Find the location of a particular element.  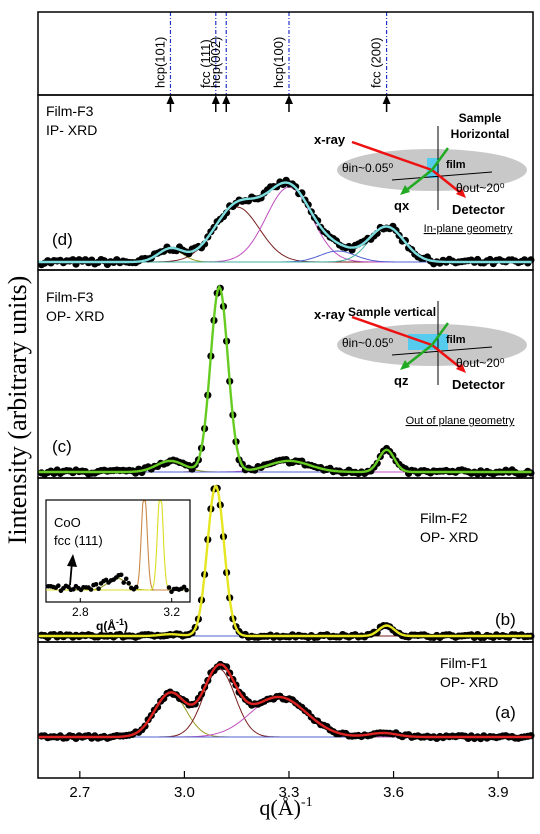

panel-b-zoom-title-1: CoO is located at coordinates (67, 522).